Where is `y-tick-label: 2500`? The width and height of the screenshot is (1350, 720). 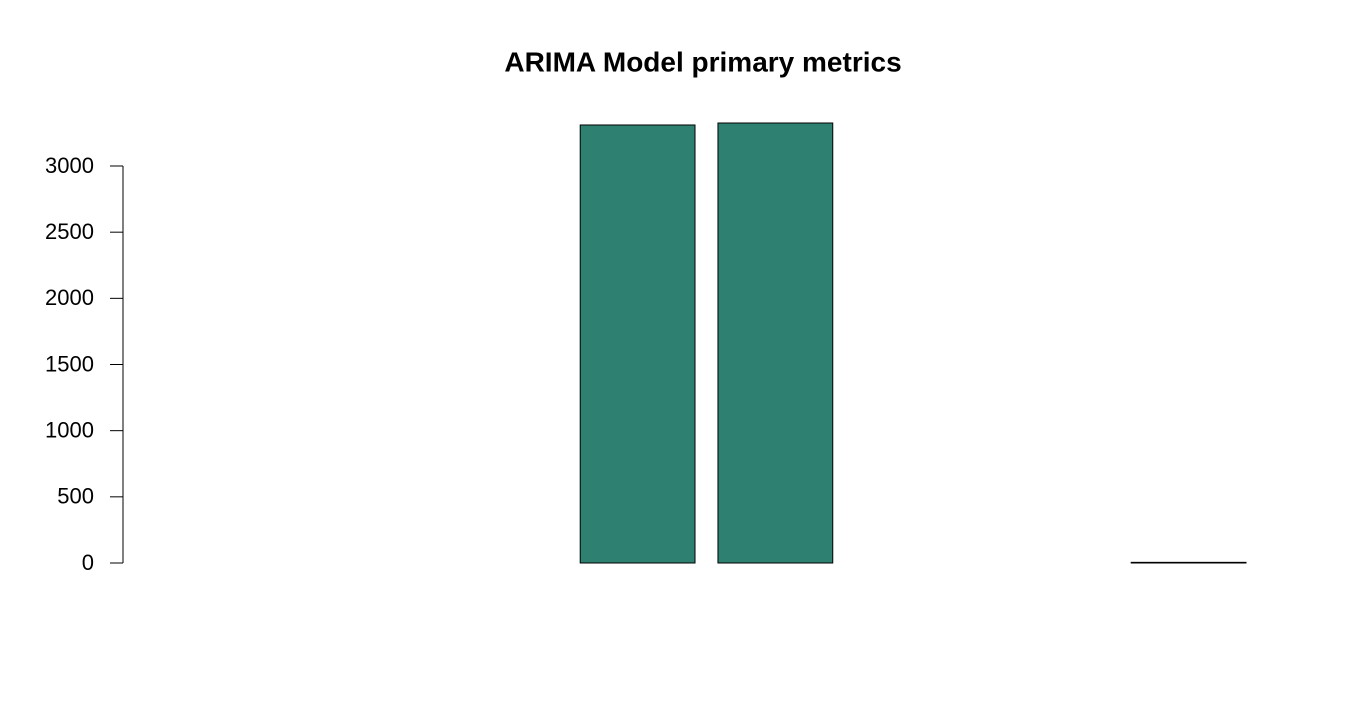
y-tick-label: 2500 is located at coordinates (69, 231).